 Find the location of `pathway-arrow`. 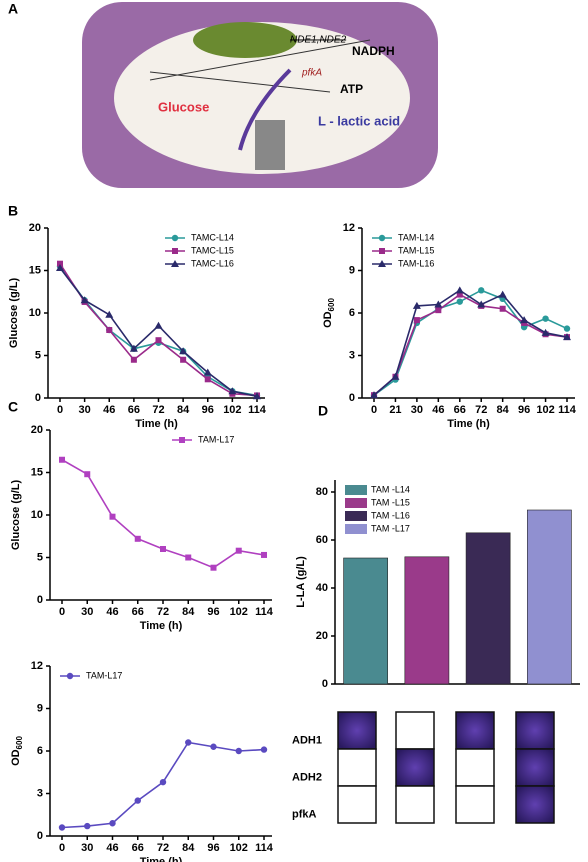

pathway-arrow is located at coordinates (265, 109).